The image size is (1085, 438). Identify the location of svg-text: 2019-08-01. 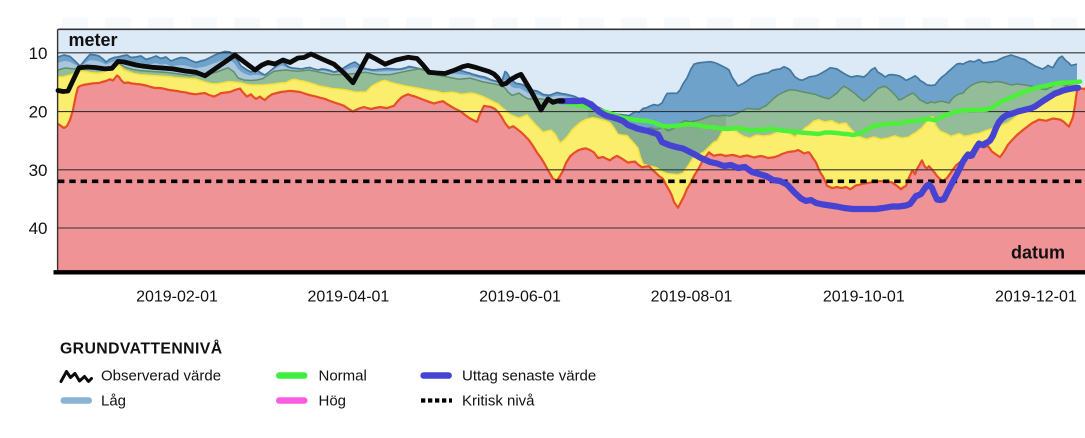
(692, 297).